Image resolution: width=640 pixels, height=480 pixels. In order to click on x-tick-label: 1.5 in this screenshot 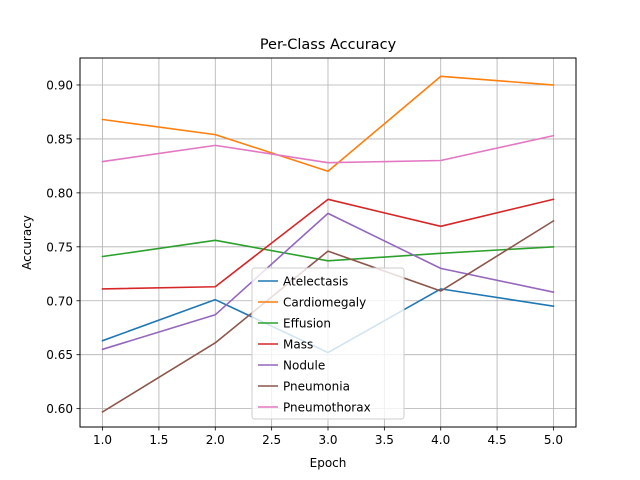, I will do `click(158, 440)`.